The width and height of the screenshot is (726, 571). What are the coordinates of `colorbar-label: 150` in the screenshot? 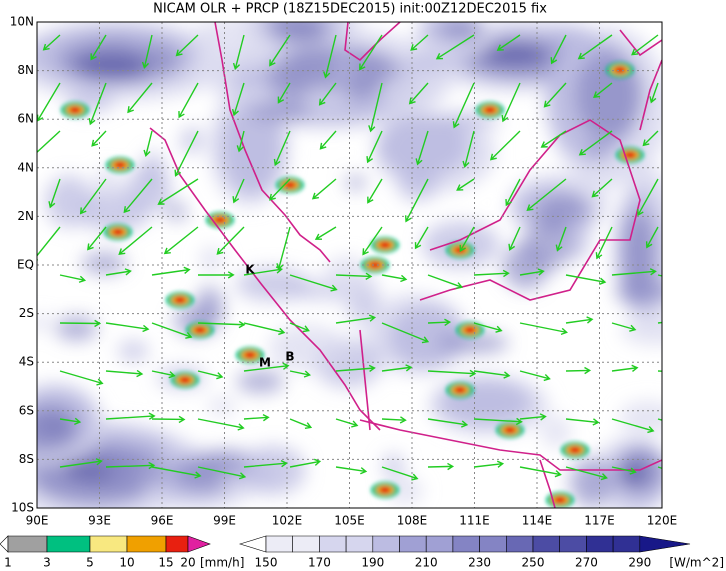 It's located at (266, 563).